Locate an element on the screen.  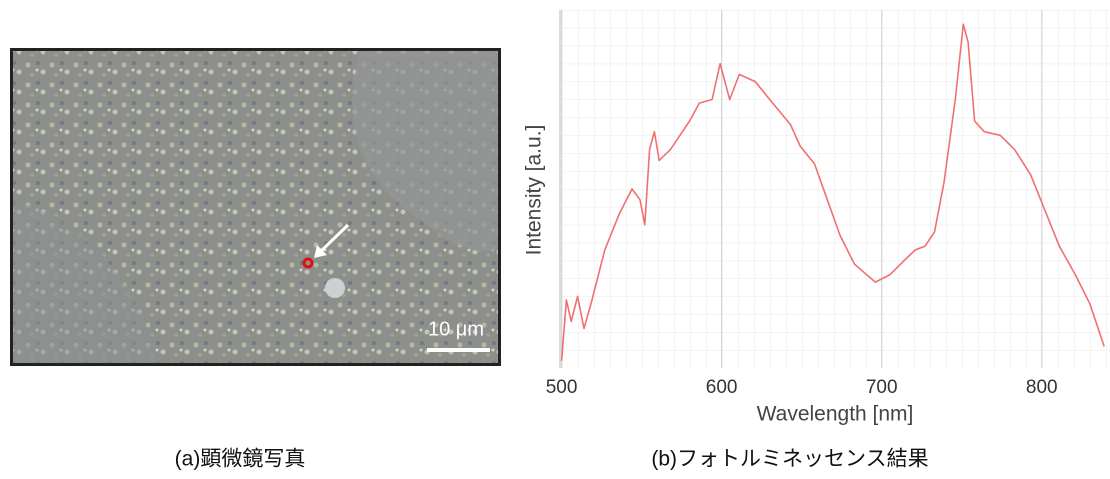
x-tick-label: 600 is located at coordinates (722, 387).